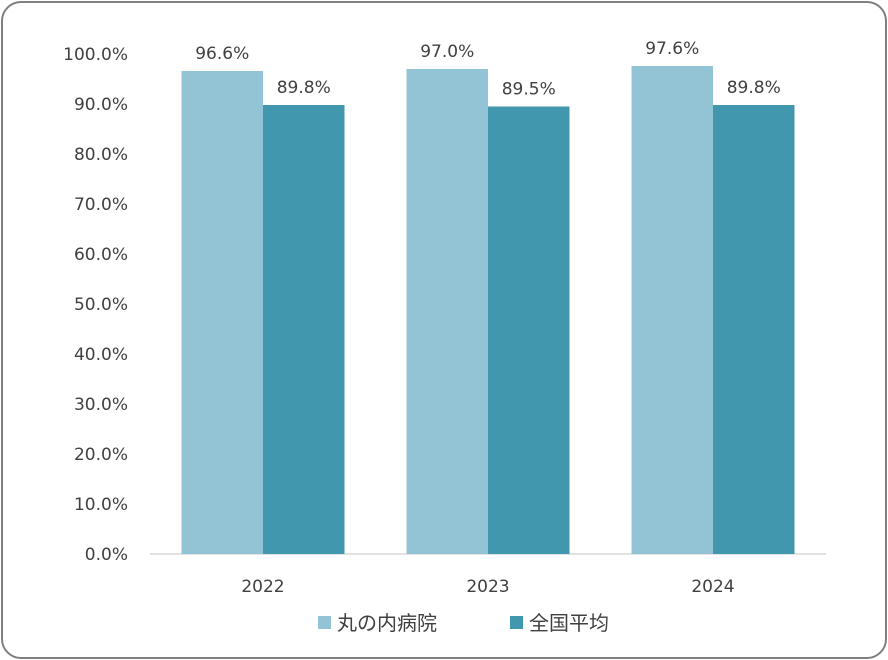  What do you see at coordinates (101, 105) in the screenshot?
I see `y-tick-label: 90.0%` at bounding box center [101, 105].